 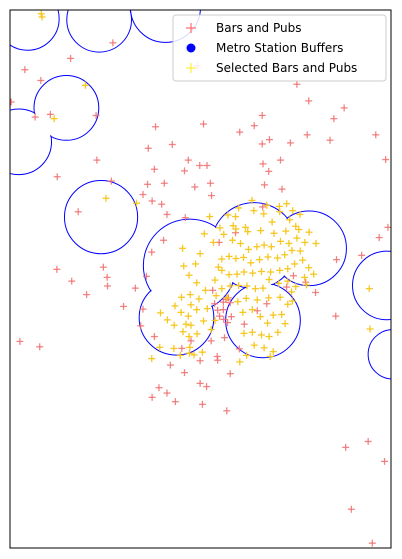 I want to click on legend-marker-selected-bars-and-pubs, so click(x=191, y=68).